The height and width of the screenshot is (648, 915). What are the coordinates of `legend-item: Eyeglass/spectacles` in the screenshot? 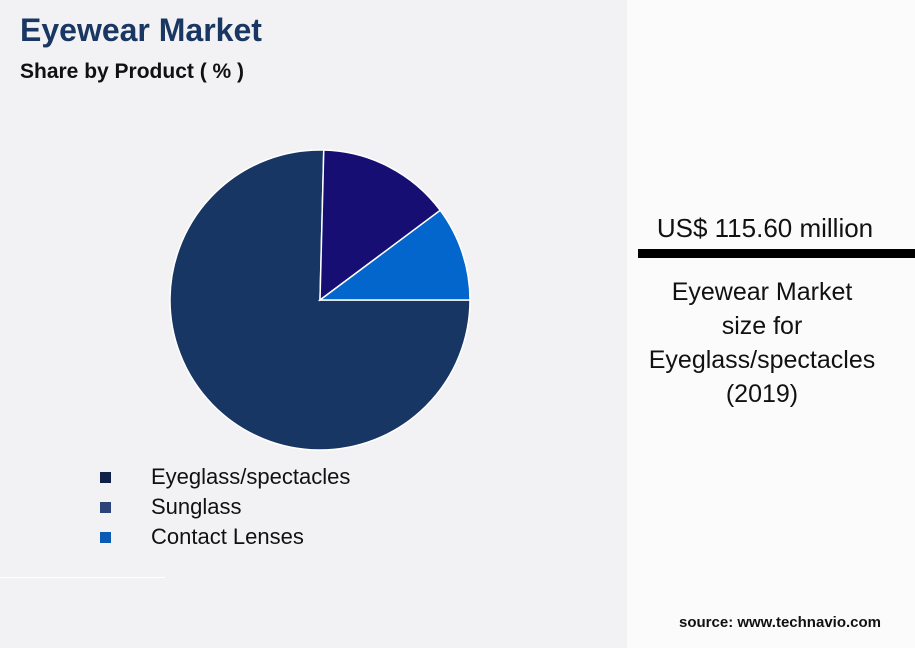 It's located at (225, 477).